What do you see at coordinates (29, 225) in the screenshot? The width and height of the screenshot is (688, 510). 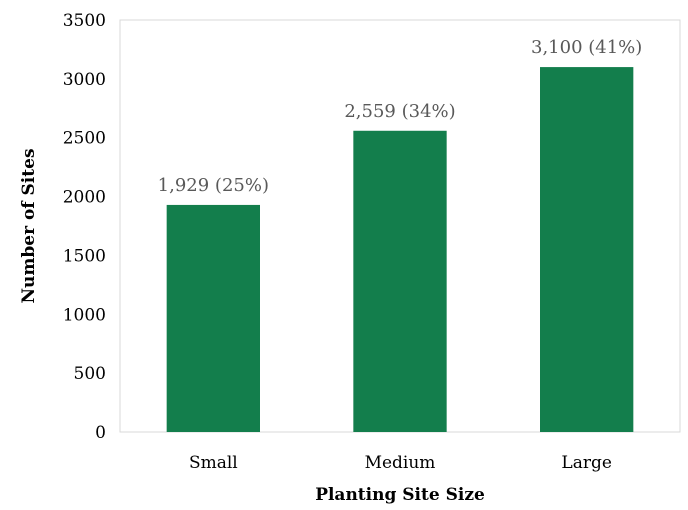 I see `y-axis-title: Number of Sites` at bounding box center [29, 225].